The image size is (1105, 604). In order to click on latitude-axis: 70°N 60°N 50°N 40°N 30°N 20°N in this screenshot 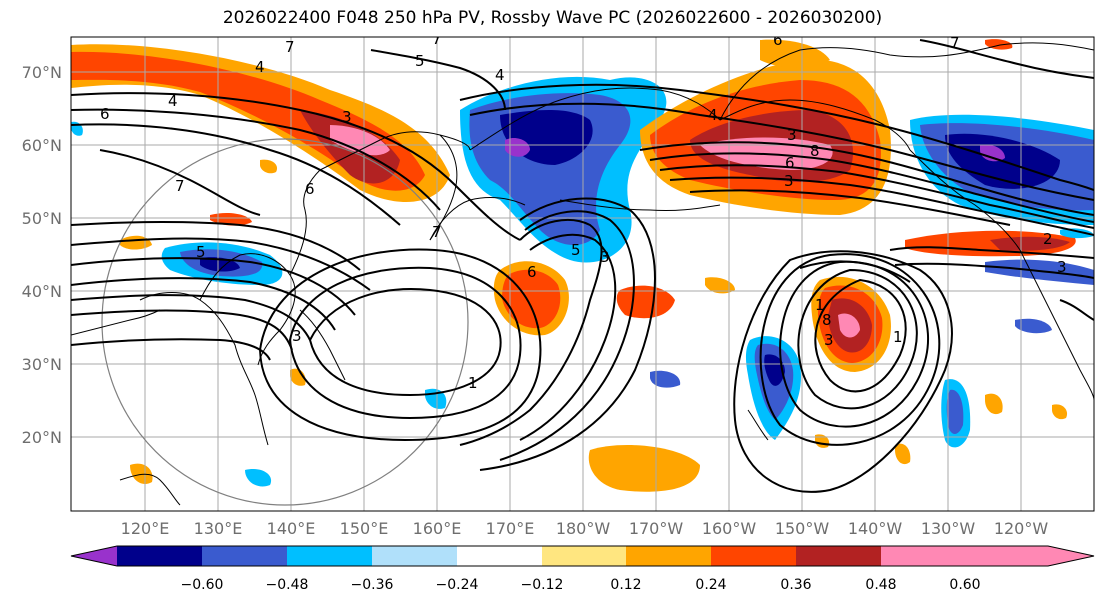, I will do `click(42, 255)`.